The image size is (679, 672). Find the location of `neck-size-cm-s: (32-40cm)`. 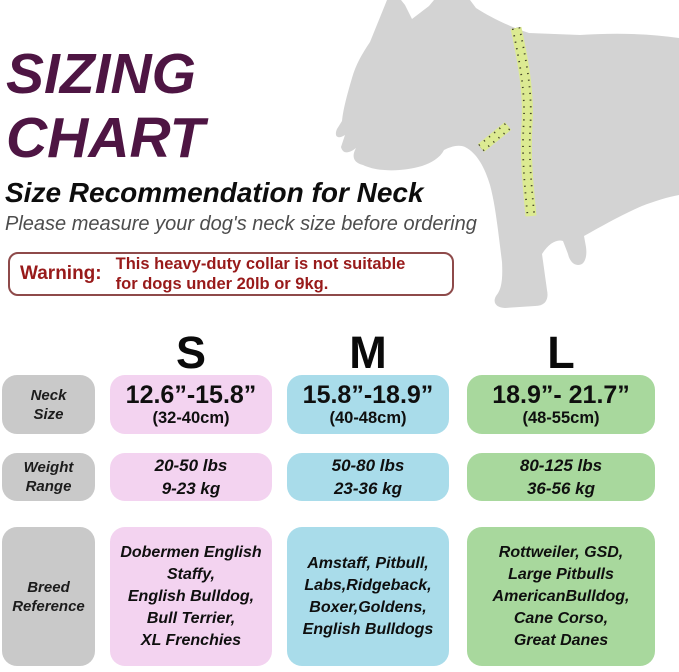

neck-size-cm-s: (32-40cm) is located at coordinates (191, 418).